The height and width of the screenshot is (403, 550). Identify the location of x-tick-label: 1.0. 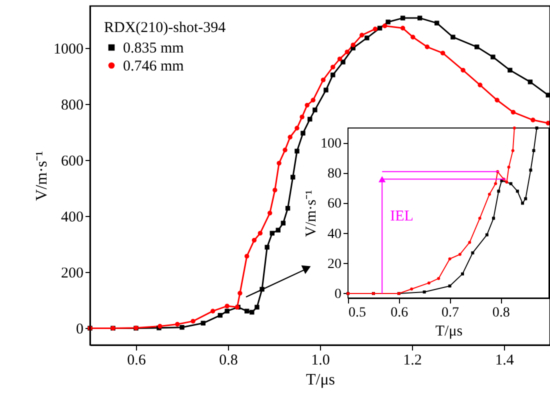
(320, 360).